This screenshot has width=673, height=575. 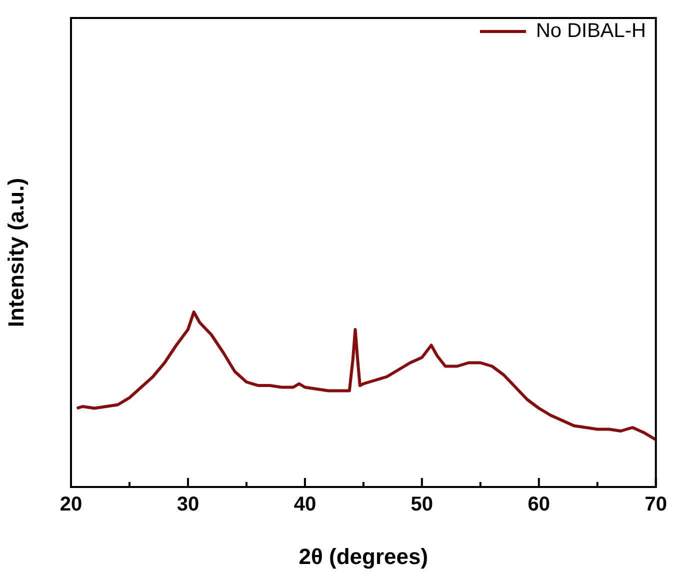 I want to click on x-tick-label: 60, so click(x=539, y=505).